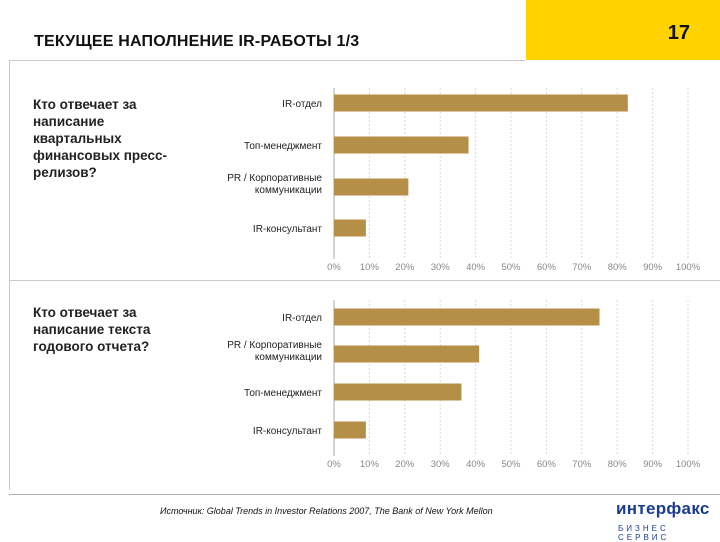  I want to click on page-number: 17, so click(678, 33).